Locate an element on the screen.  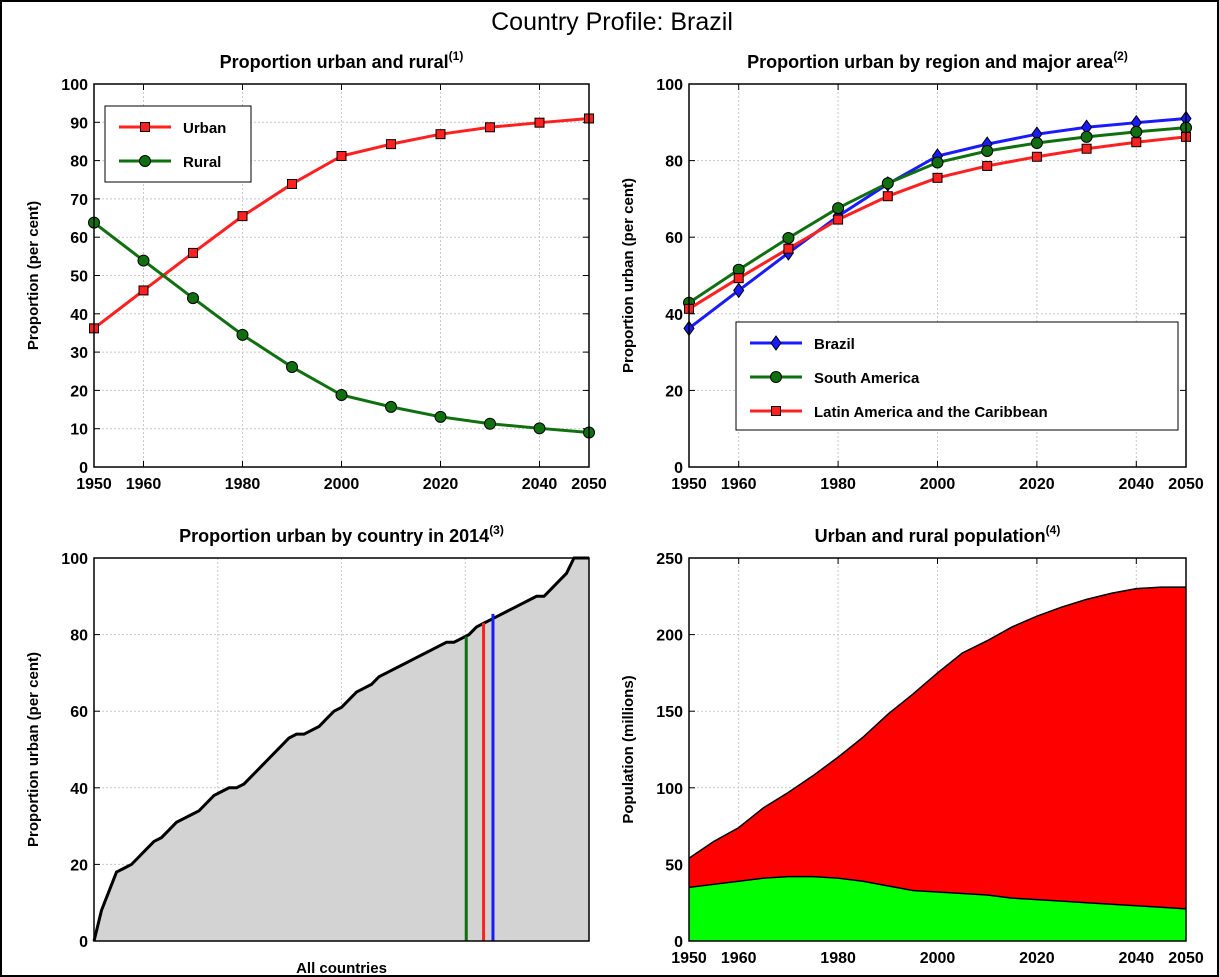
chart-title: Proportion urban by country in 2014(3) is located at coordinates (341, 534).